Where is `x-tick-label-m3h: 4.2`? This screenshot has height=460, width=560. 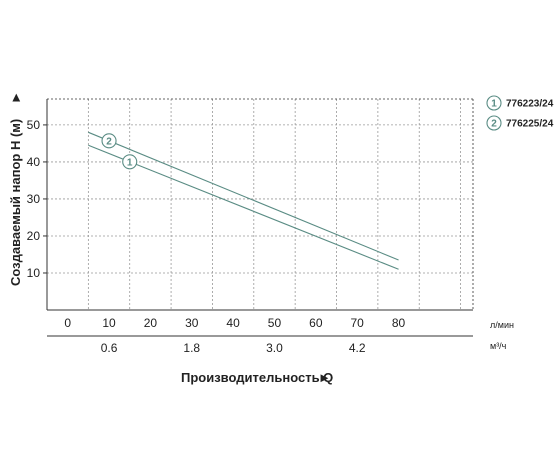
x-tick-label-m3h: 4.2 is located at coordinates (357, 348).